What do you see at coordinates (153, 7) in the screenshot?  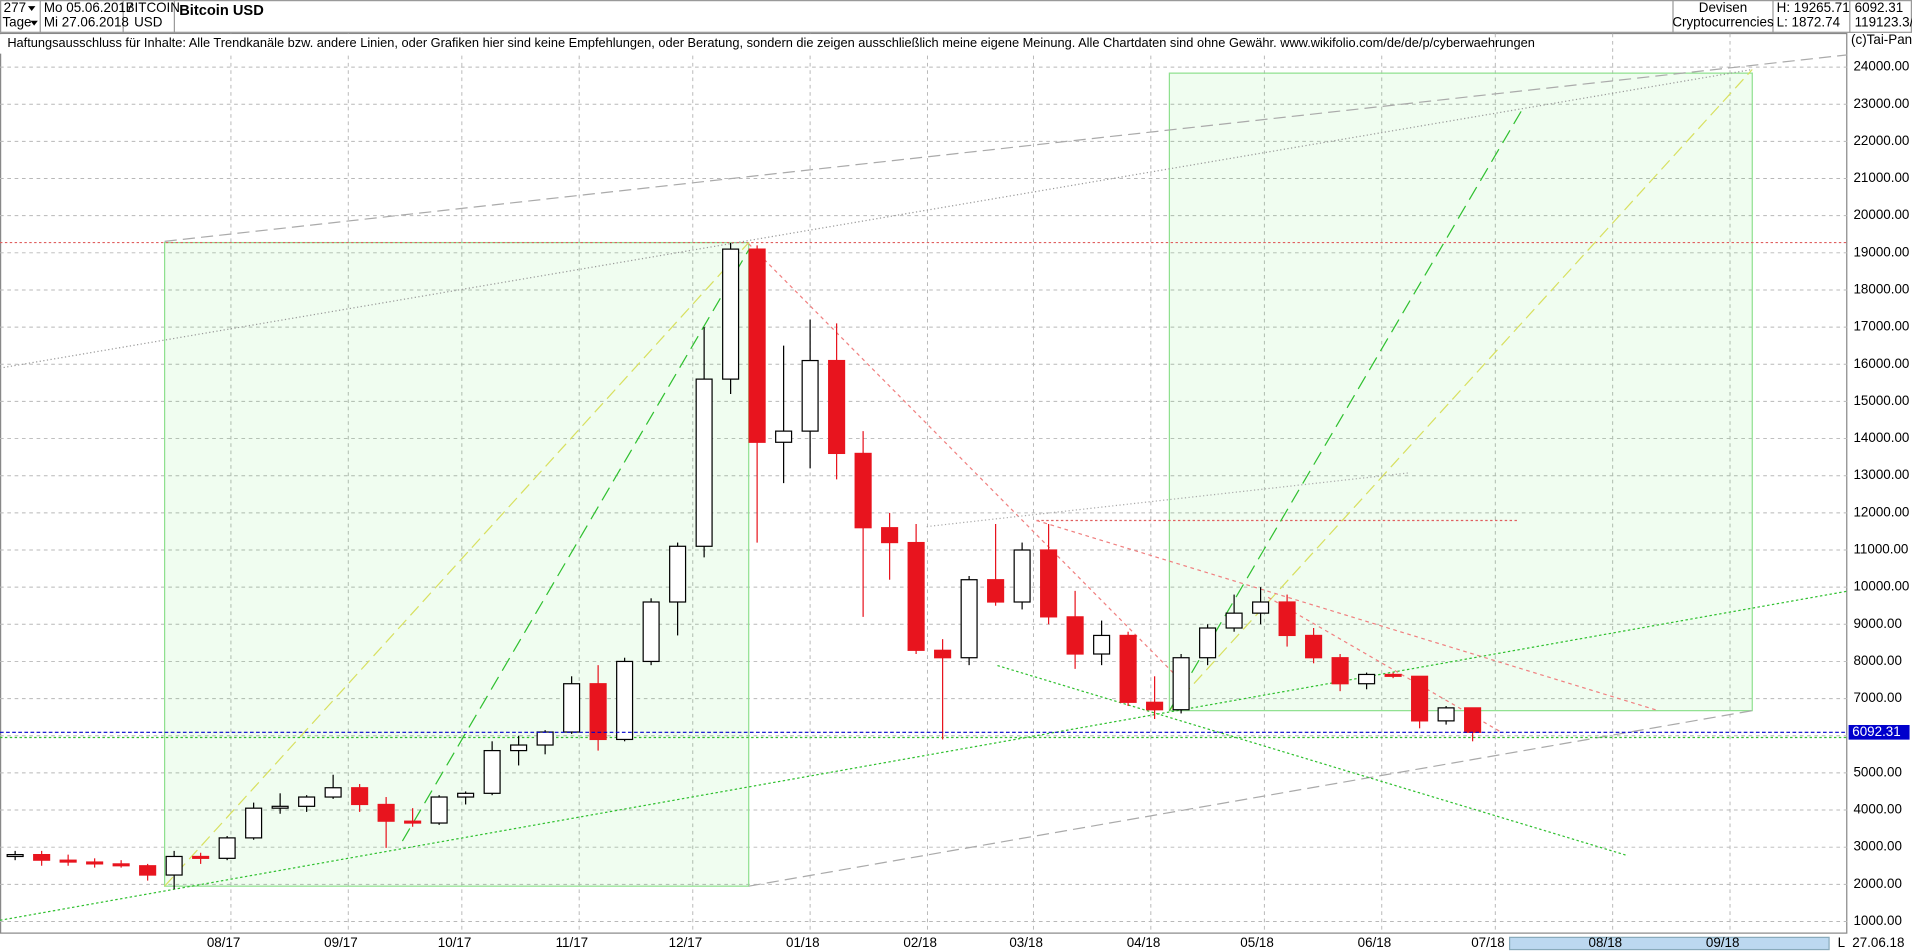 I see `symbol: BITCOIN` at bounding box center [153, 7].